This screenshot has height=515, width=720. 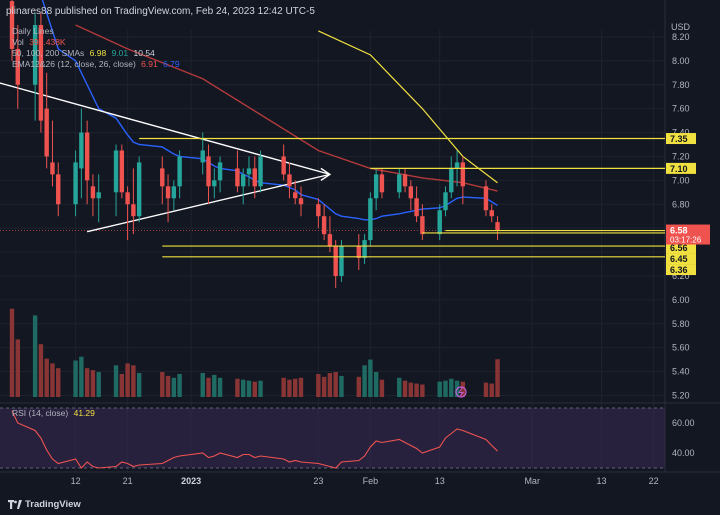 What do you see at coordinates (15, 504) in the screenshot?
I see `tradingview-logo-icon` at bounding box center [15, 504].